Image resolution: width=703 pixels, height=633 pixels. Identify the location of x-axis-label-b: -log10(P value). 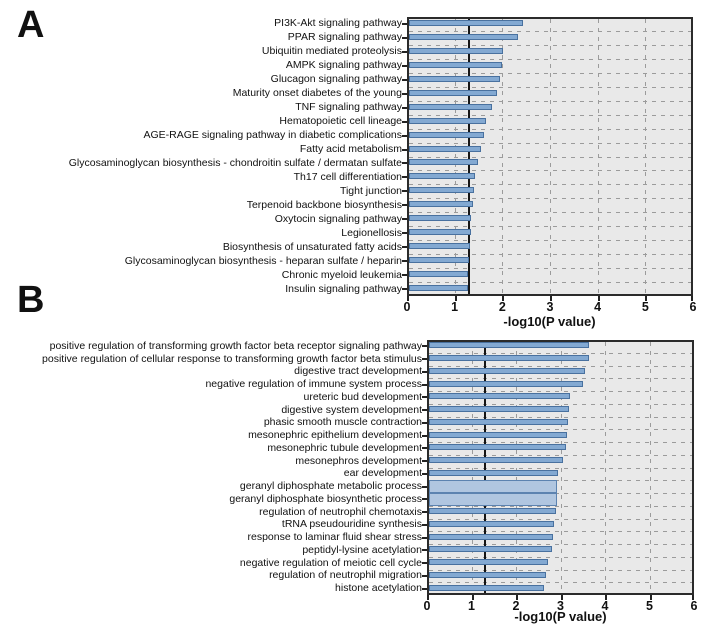
(560, 616).